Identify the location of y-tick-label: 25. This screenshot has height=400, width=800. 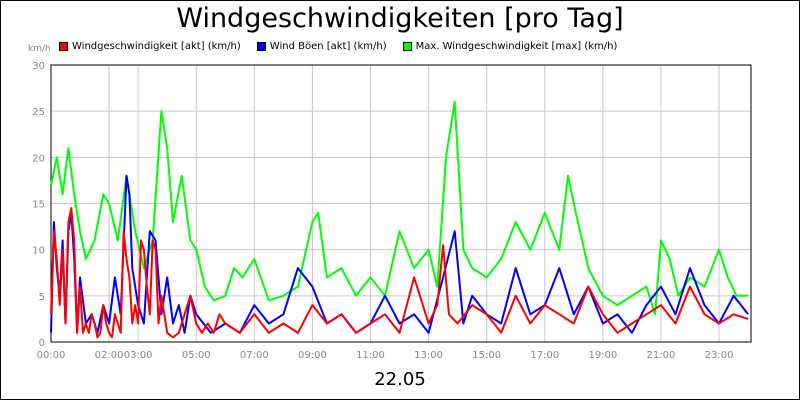
(38, 112).